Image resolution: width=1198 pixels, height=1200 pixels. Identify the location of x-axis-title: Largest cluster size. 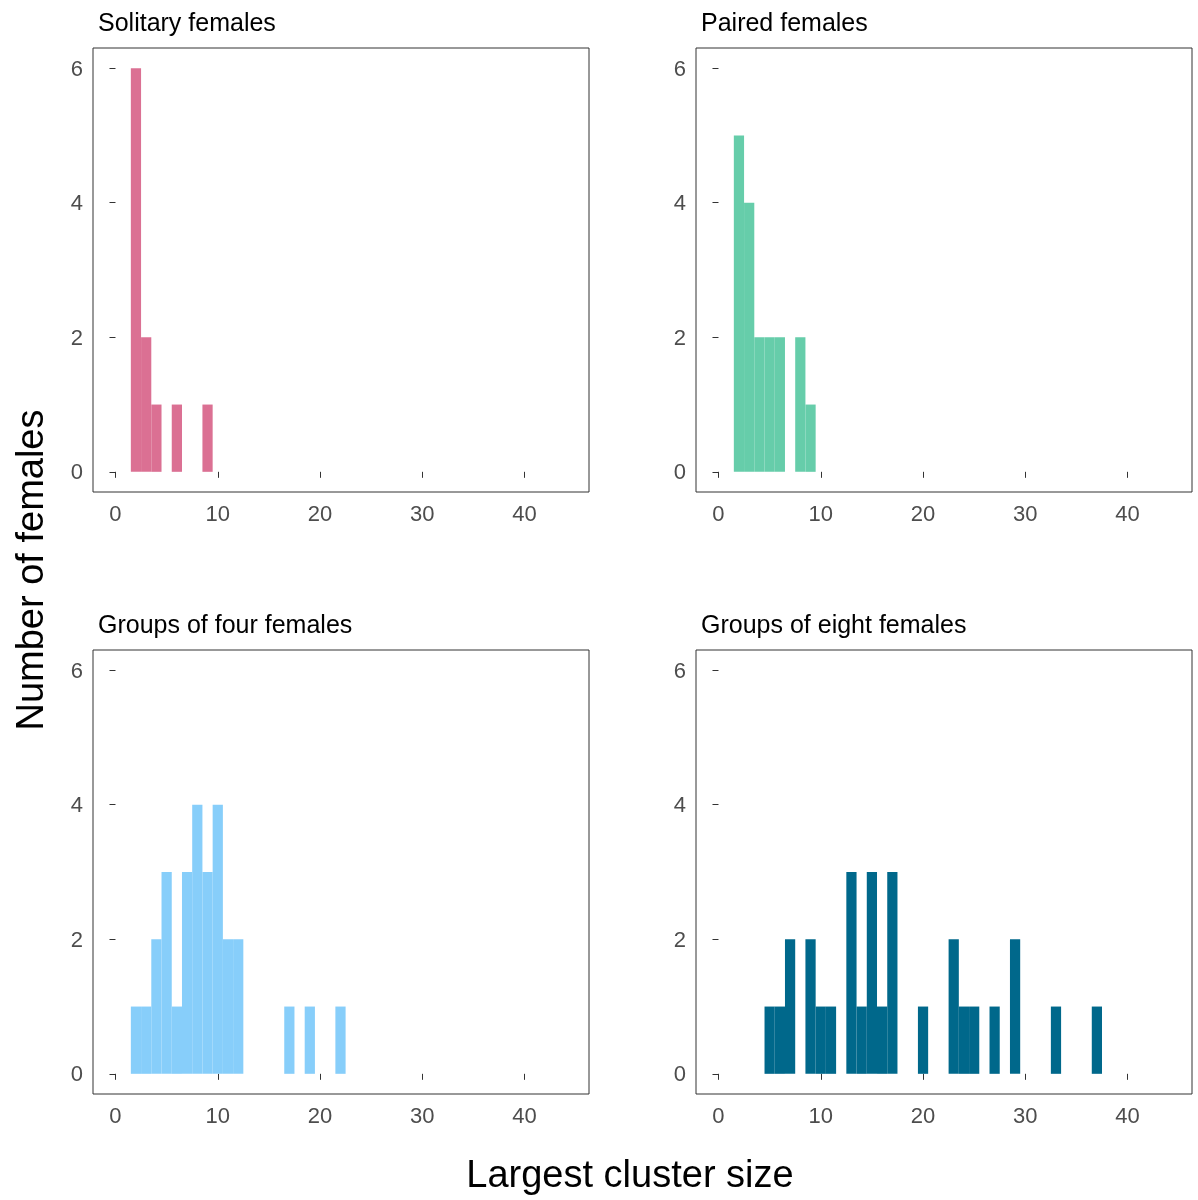
(630, 1174).